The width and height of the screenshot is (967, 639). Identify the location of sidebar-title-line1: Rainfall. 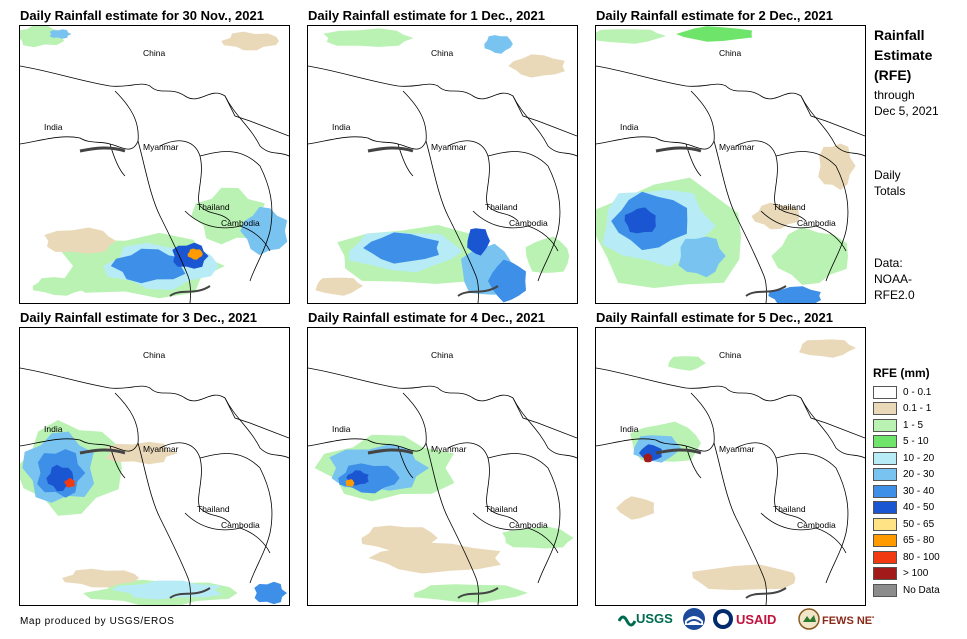
(899, 35).